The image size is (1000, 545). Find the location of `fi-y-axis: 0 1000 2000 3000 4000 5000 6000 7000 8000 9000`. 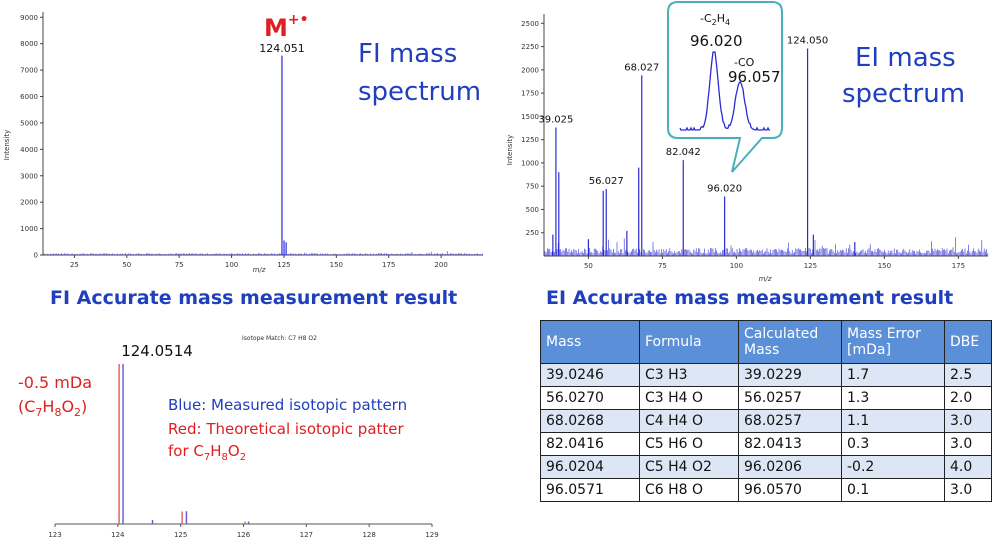

fi-y-axis: 0 1000 2000 3000 4000 5000 6000 7000 8000 9000 is located at coordinates (32, 136).